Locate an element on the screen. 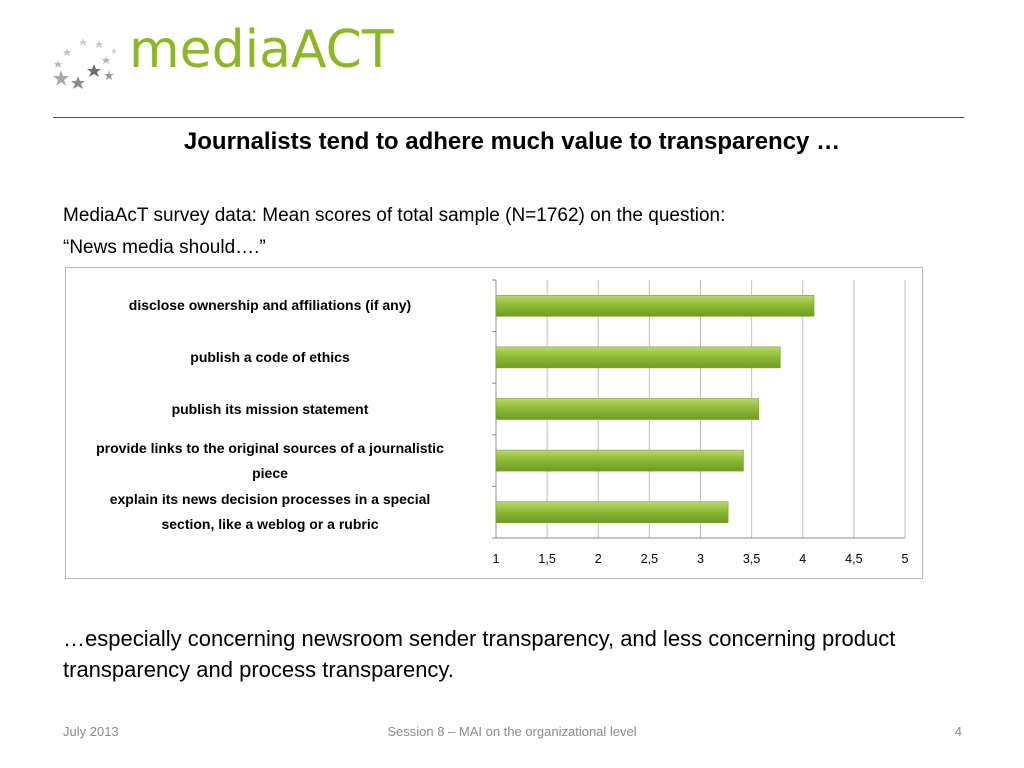 This screenshot has width=1024, height=768. x-tick-label: 1,5 is located at coordinates (547, 559).